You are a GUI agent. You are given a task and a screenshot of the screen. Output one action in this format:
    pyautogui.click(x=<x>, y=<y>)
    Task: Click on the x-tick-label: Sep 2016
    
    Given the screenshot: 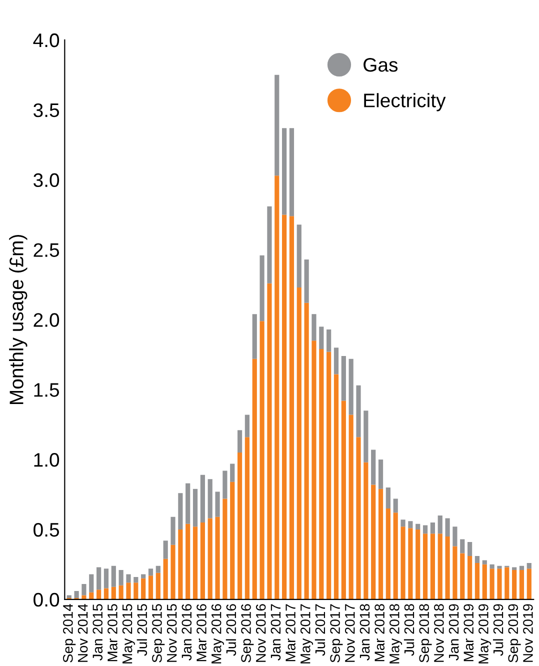 What is the action you would take?
    pyautogui.click(x=247, y=633)
    